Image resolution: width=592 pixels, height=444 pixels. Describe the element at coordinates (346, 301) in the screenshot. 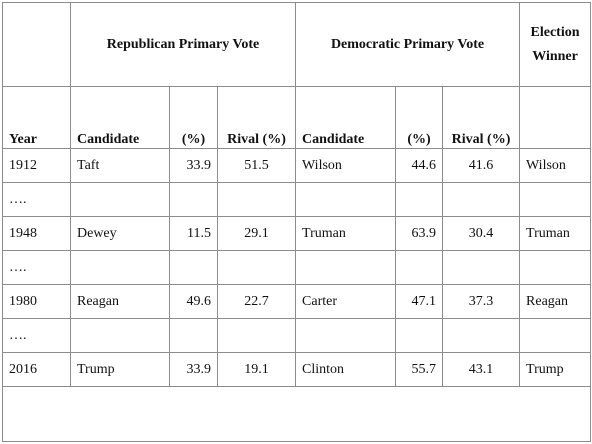

I see `dem-candidate-cell: Carter` at that location.